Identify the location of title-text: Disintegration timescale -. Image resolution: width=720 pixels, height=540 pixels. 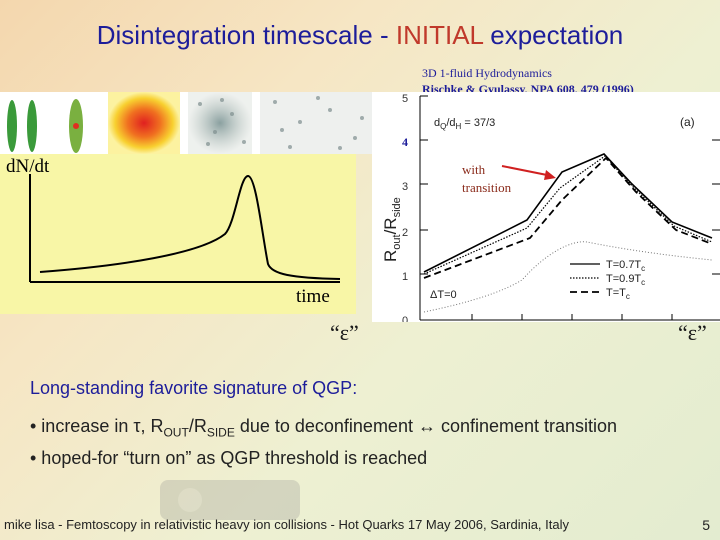
(246, 35).